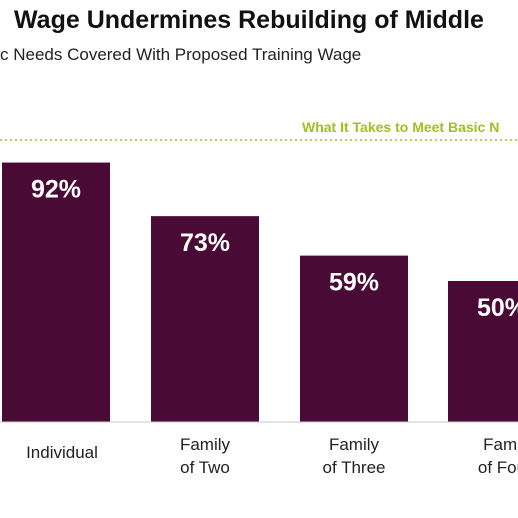 The image size is (518, 518). What do you see at coordinates (354, 283) in the screenshot?
I see `bar-value-label: 59%` at bounding box center [354, 283].